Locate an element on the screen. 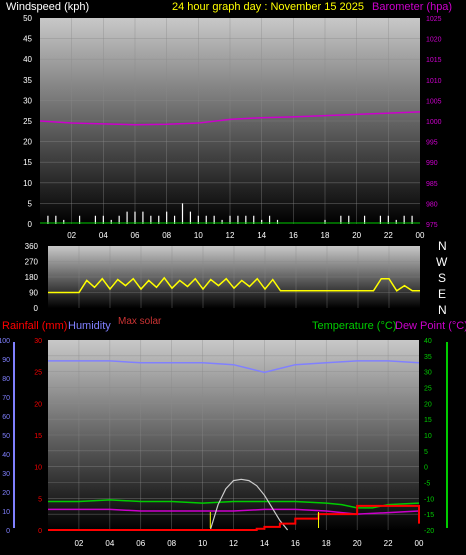 The width and height of the screenshot is (466, 555). wind-tick-label: 40 is located at coordinates (27, 59).